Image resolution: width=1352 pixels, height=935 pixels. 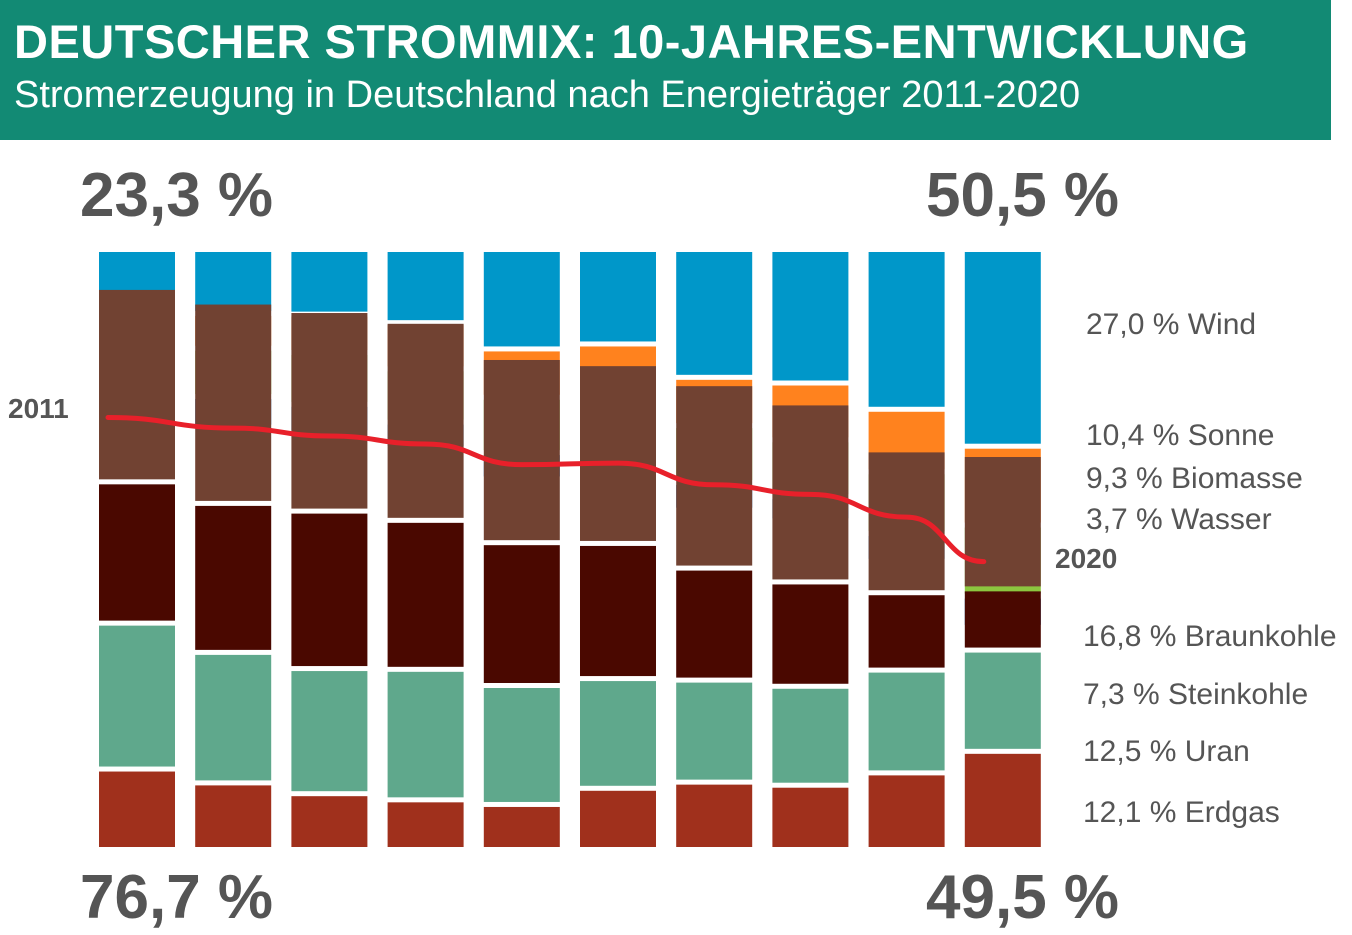 I want to click on bar-steinkohle-2019, so click(x=906, y=631).